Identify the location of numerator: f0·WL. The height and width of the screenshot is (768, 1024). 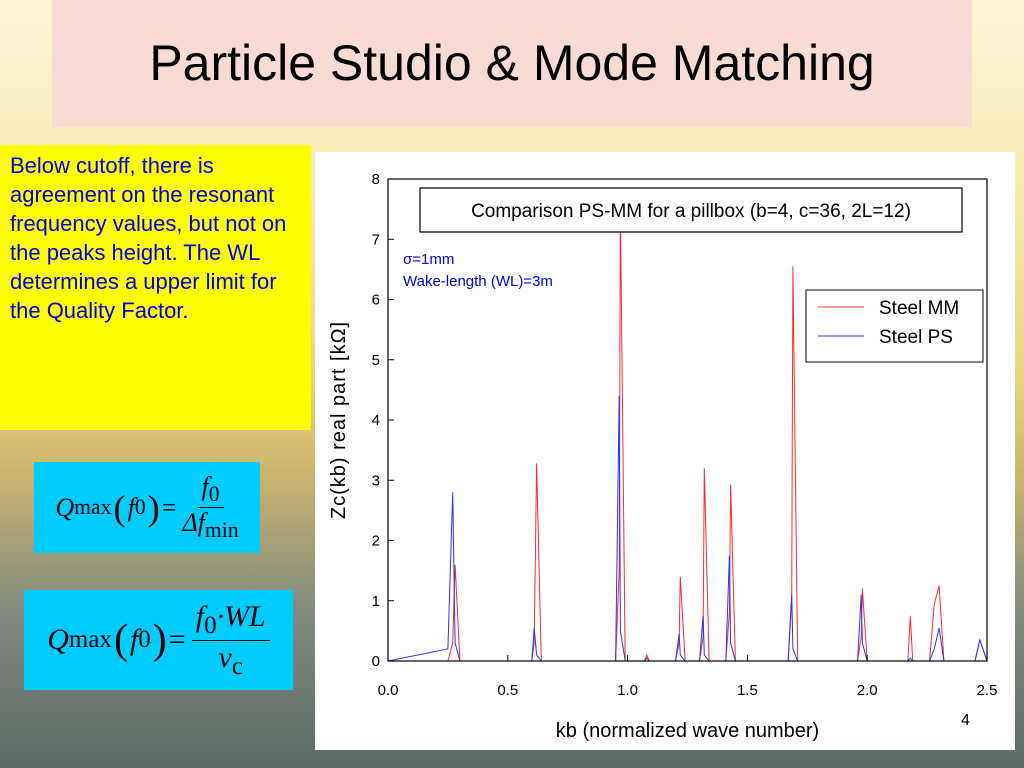
(230, 620).